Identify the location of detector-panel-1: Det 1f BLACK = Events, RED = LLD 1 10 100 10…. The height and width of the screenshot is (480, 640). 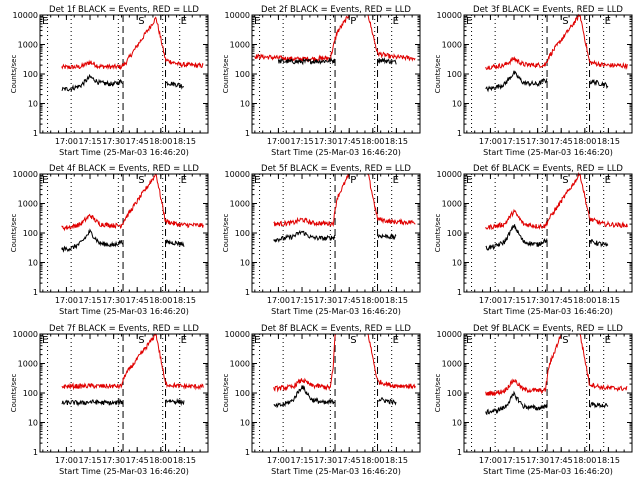
(109, 81).